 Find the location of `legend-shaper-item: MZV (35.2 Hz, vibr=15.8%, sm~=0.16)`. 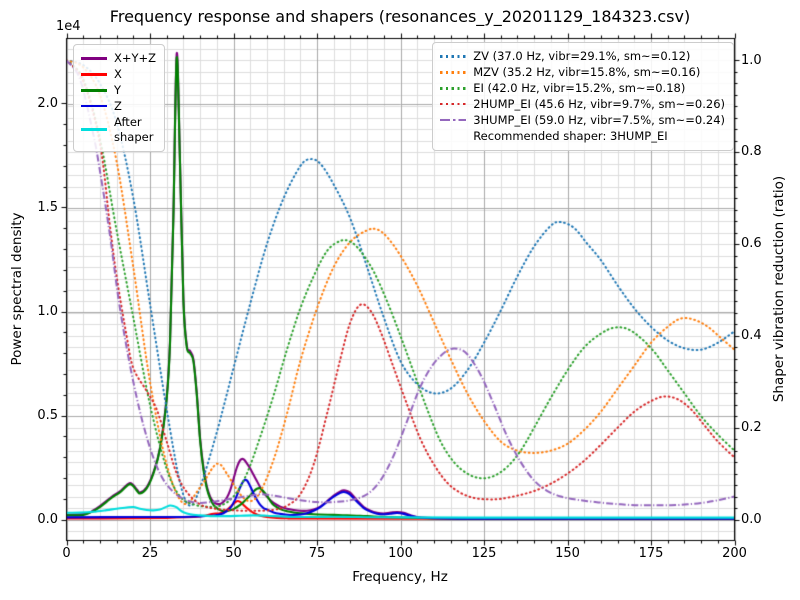

legend-shaper-item: MZV (35.2 Hz, vibr=15.8%, sm~=0.16) is located at coordinates (582, 72).